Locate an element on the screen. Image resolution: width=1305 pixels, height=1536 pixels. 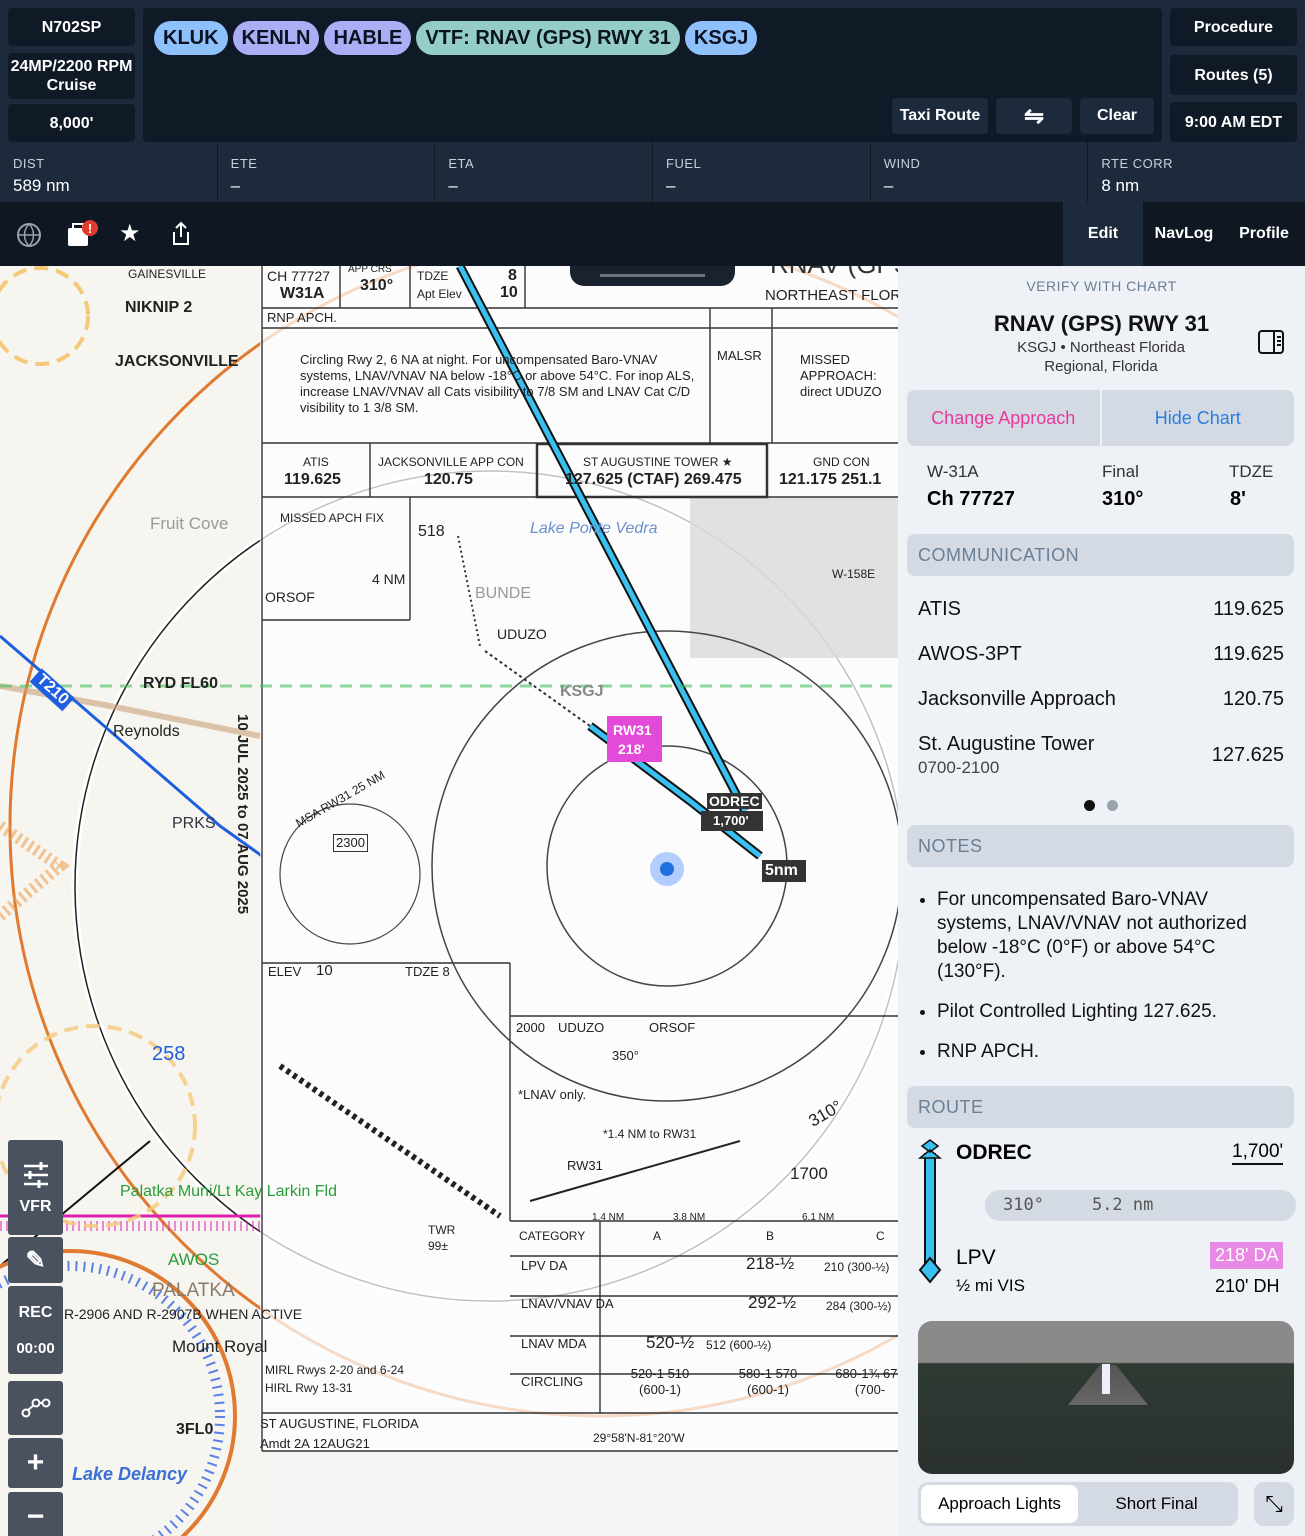
comm-freq: 119.625 is located at coordinates (1248, 609).